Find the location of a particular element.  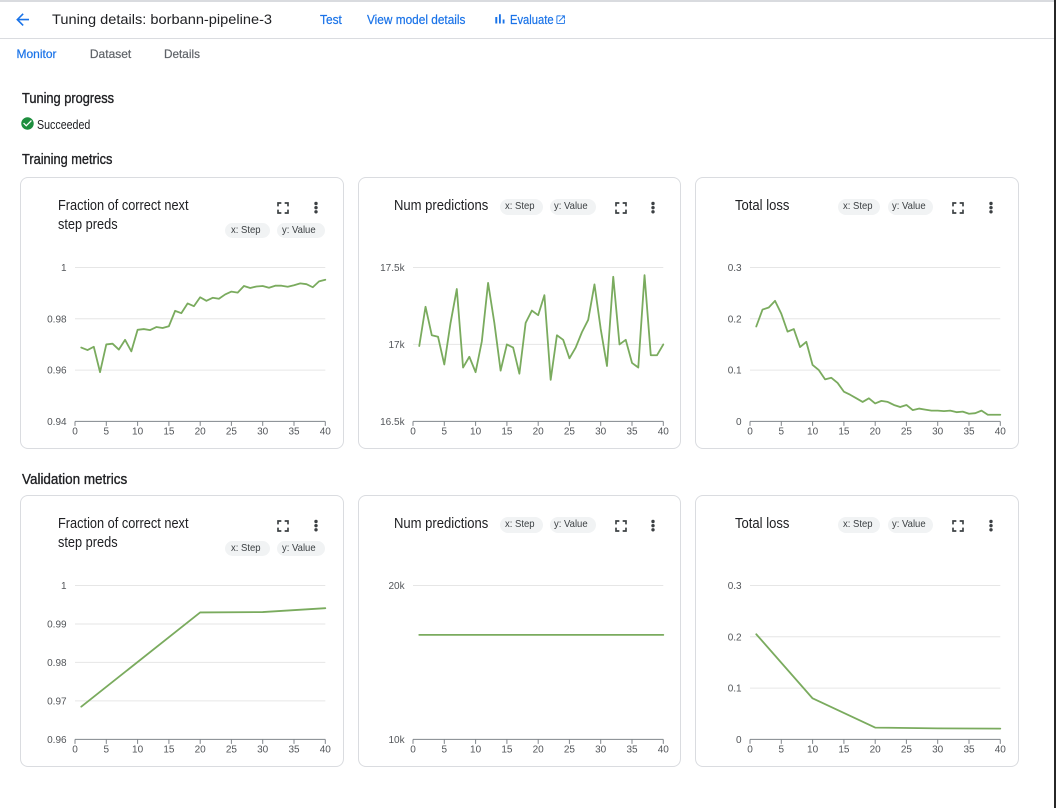

svg-text: 17k is located at coordinates (396, 345).